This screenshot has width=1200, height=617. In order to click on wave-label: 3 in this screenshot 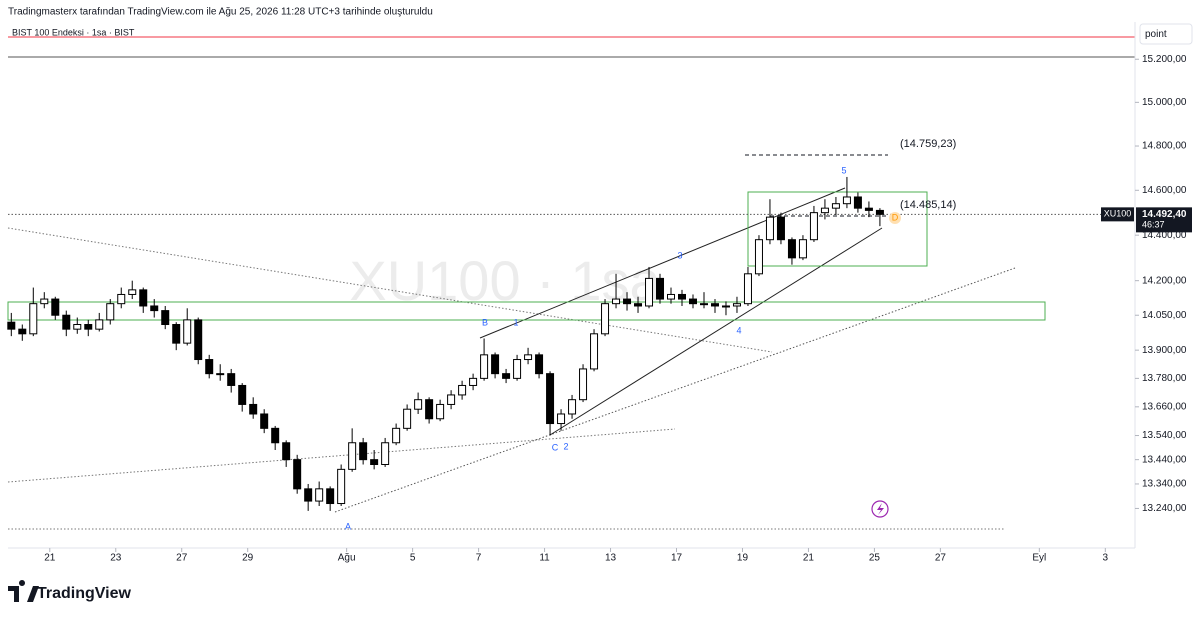, I will do `click(679, 255)`.